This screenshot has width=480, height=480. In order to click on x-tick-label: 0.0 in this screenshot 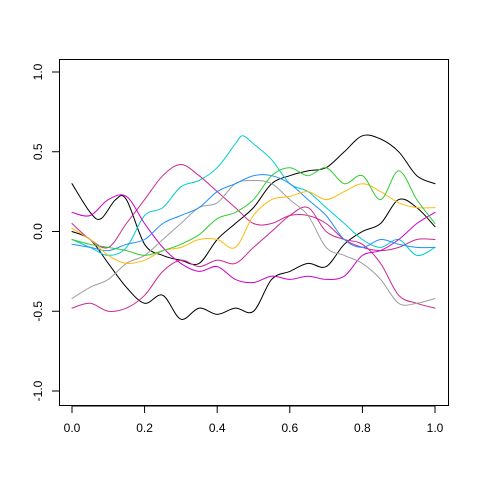, I will do `click(72, 428)`.